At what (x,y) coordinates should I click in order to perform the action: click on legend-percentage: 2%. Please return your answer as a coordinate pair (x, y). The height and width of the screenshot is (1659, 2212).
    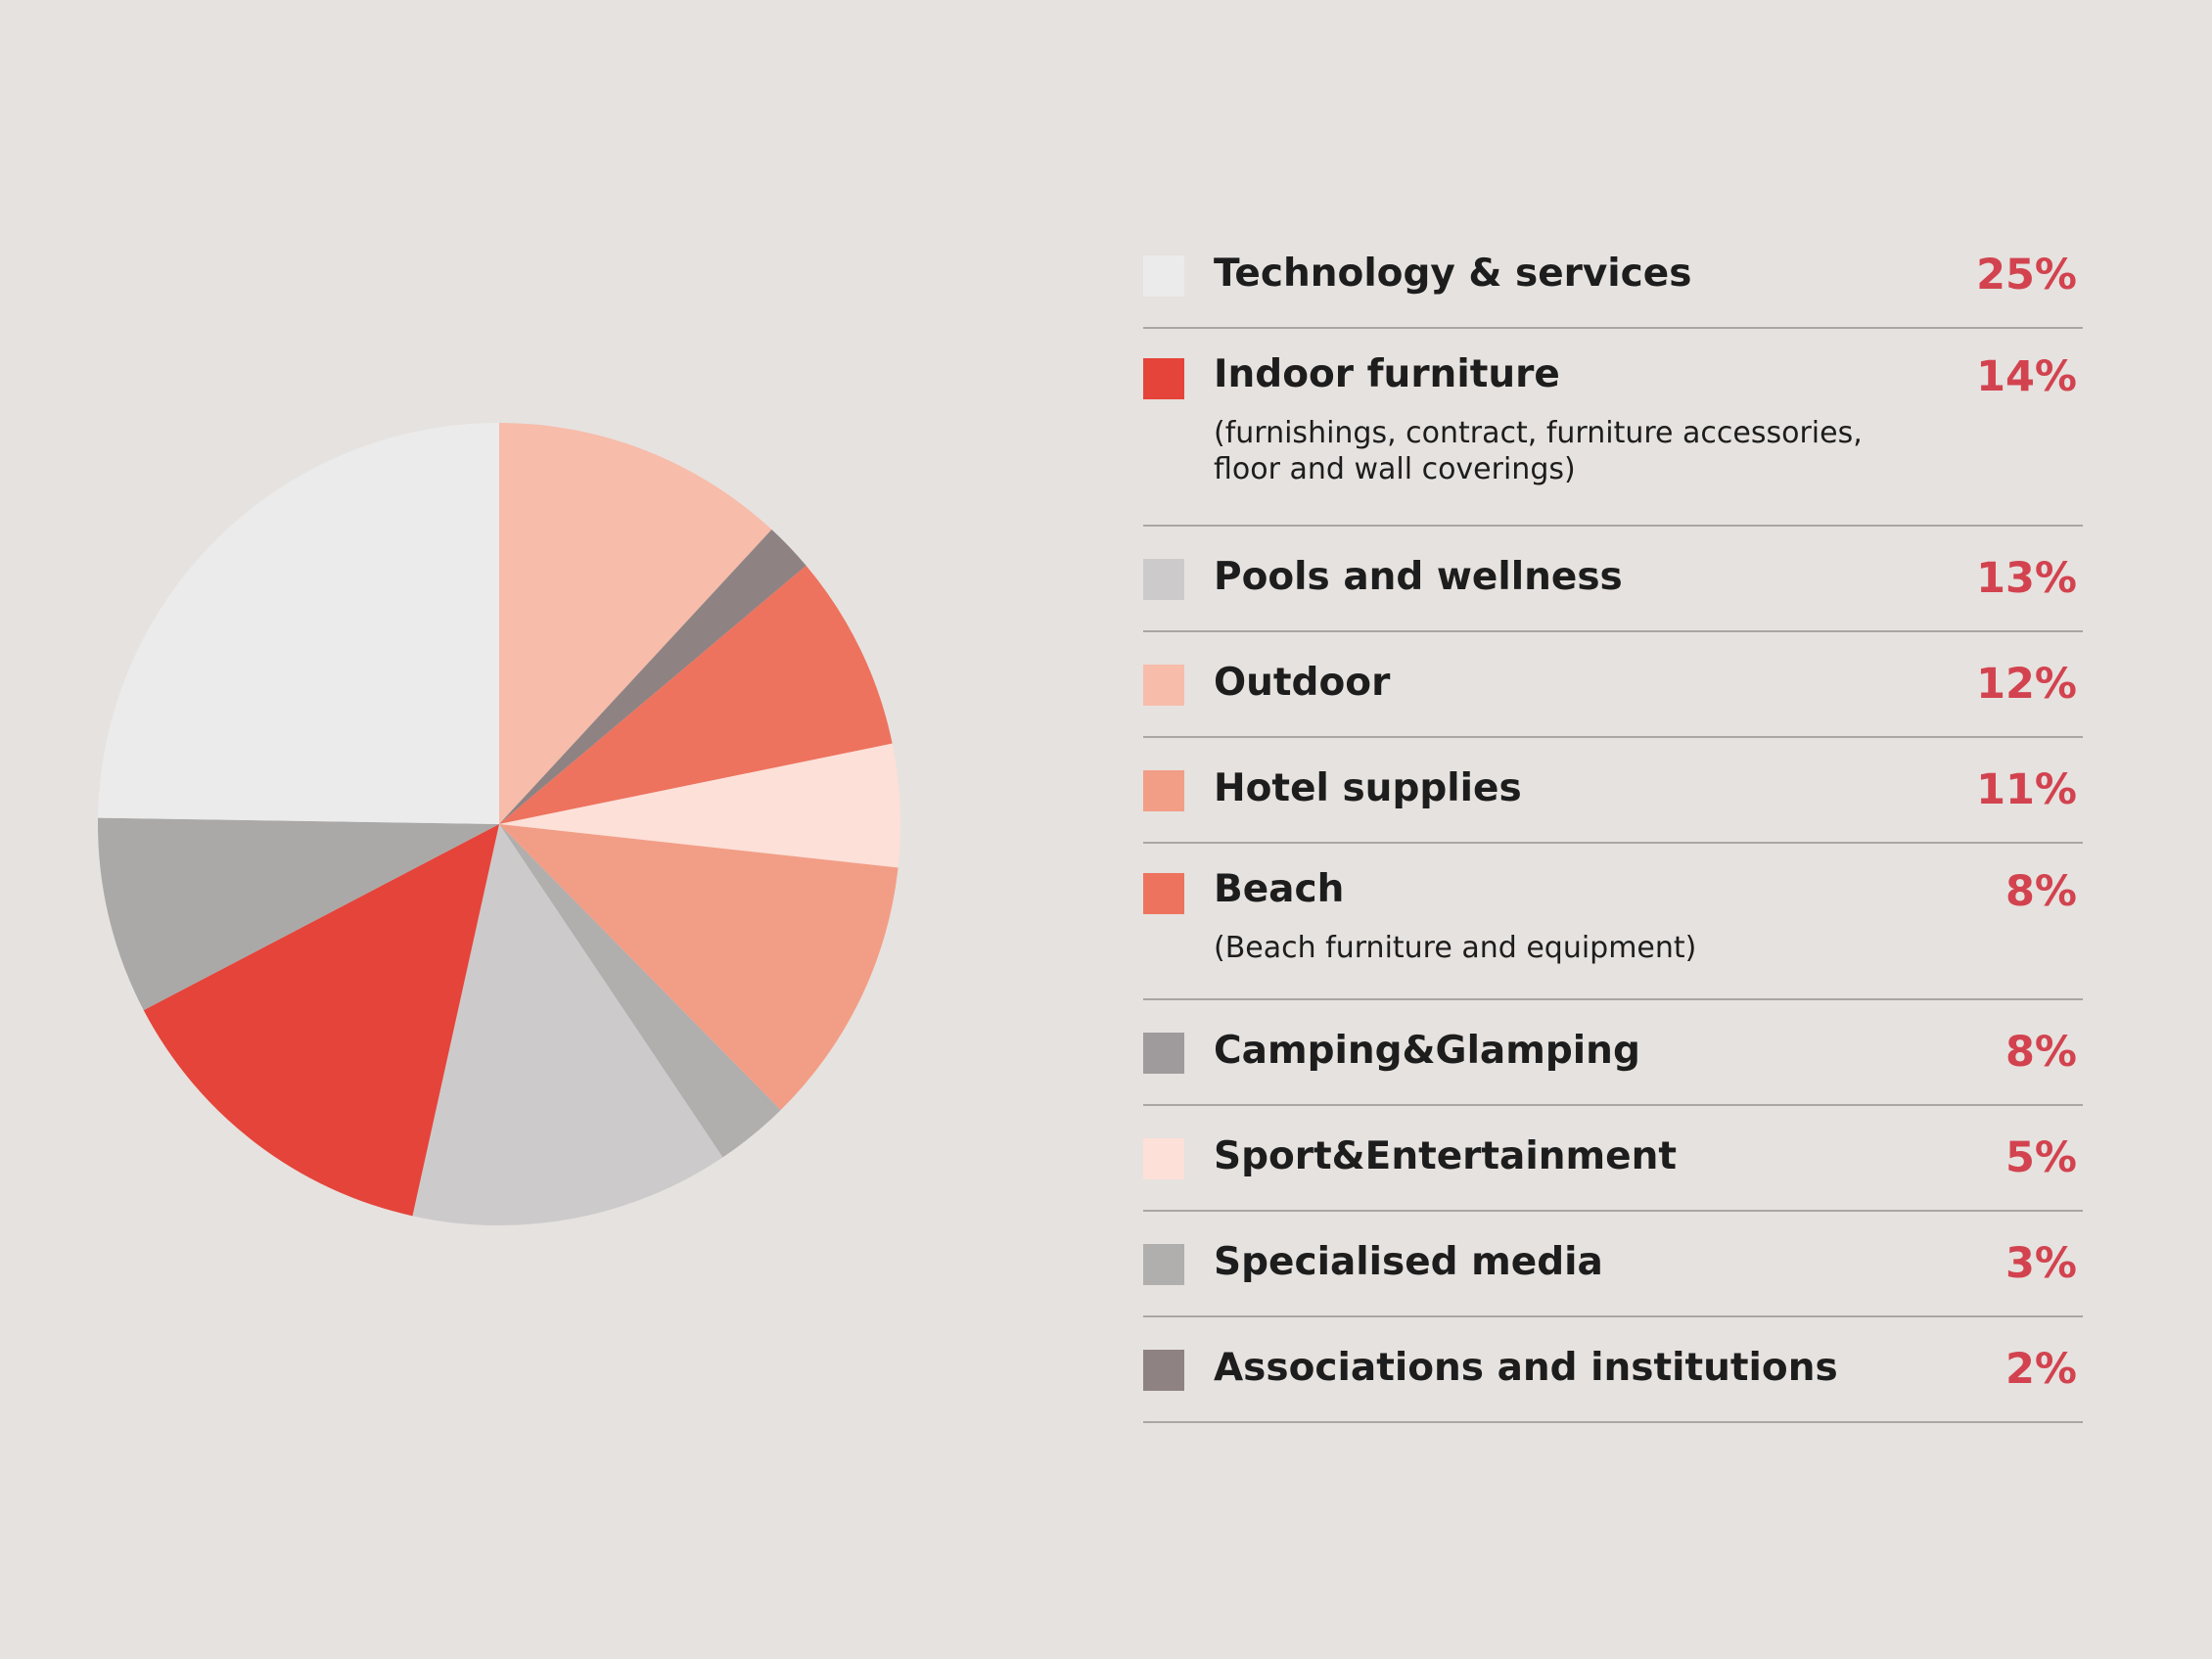
    Looking at the image, I should click on (2041, 1369).